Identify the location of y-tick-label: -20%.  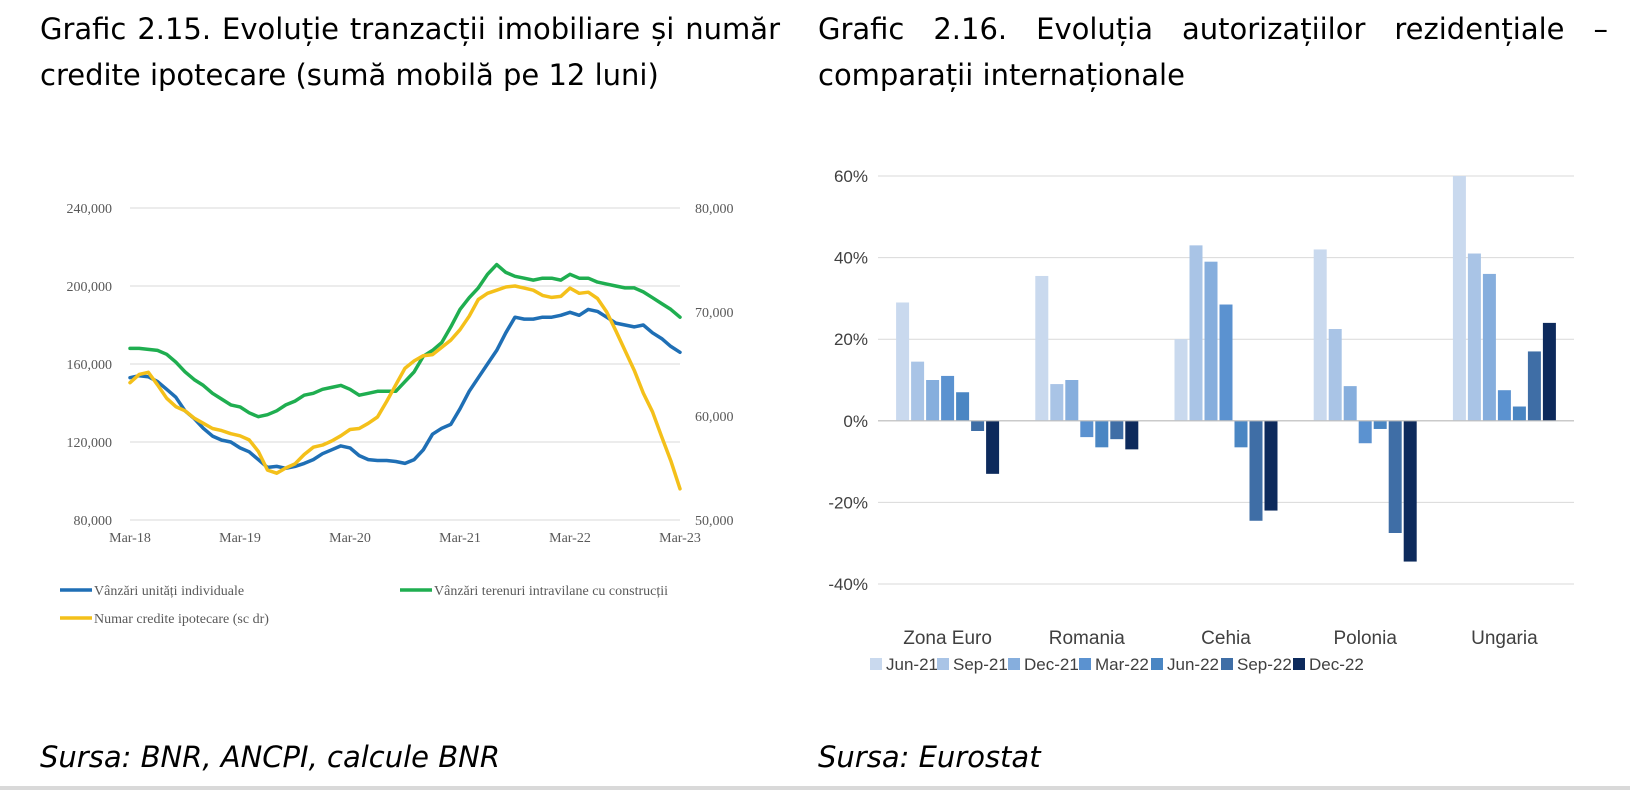
(848, 502).